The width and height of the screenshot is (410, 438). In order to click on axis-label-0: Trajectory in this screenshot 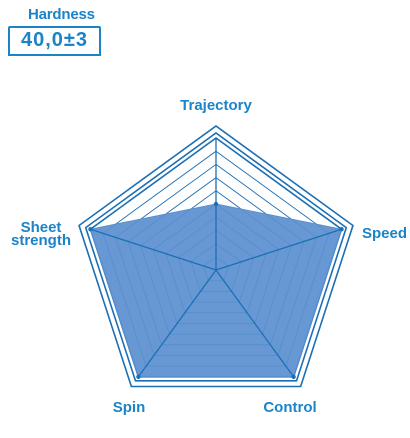, I will do `click(216, 105)`.